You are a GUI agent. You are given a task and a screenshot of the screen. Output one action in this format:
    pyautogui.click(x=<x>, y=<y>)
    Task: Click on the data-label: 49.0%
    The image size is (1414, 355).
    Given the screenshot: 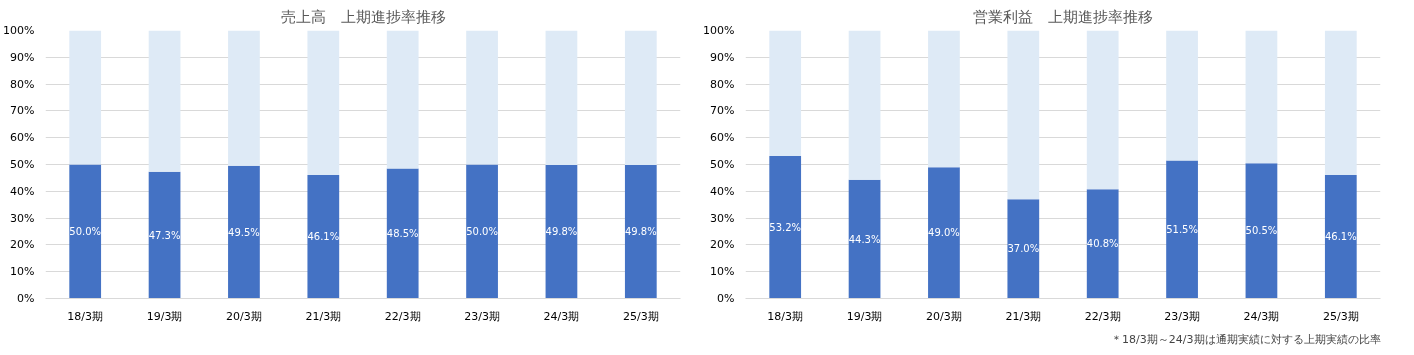 What is the action you would take?
    pyautogui.click(x=944, y=233)
    